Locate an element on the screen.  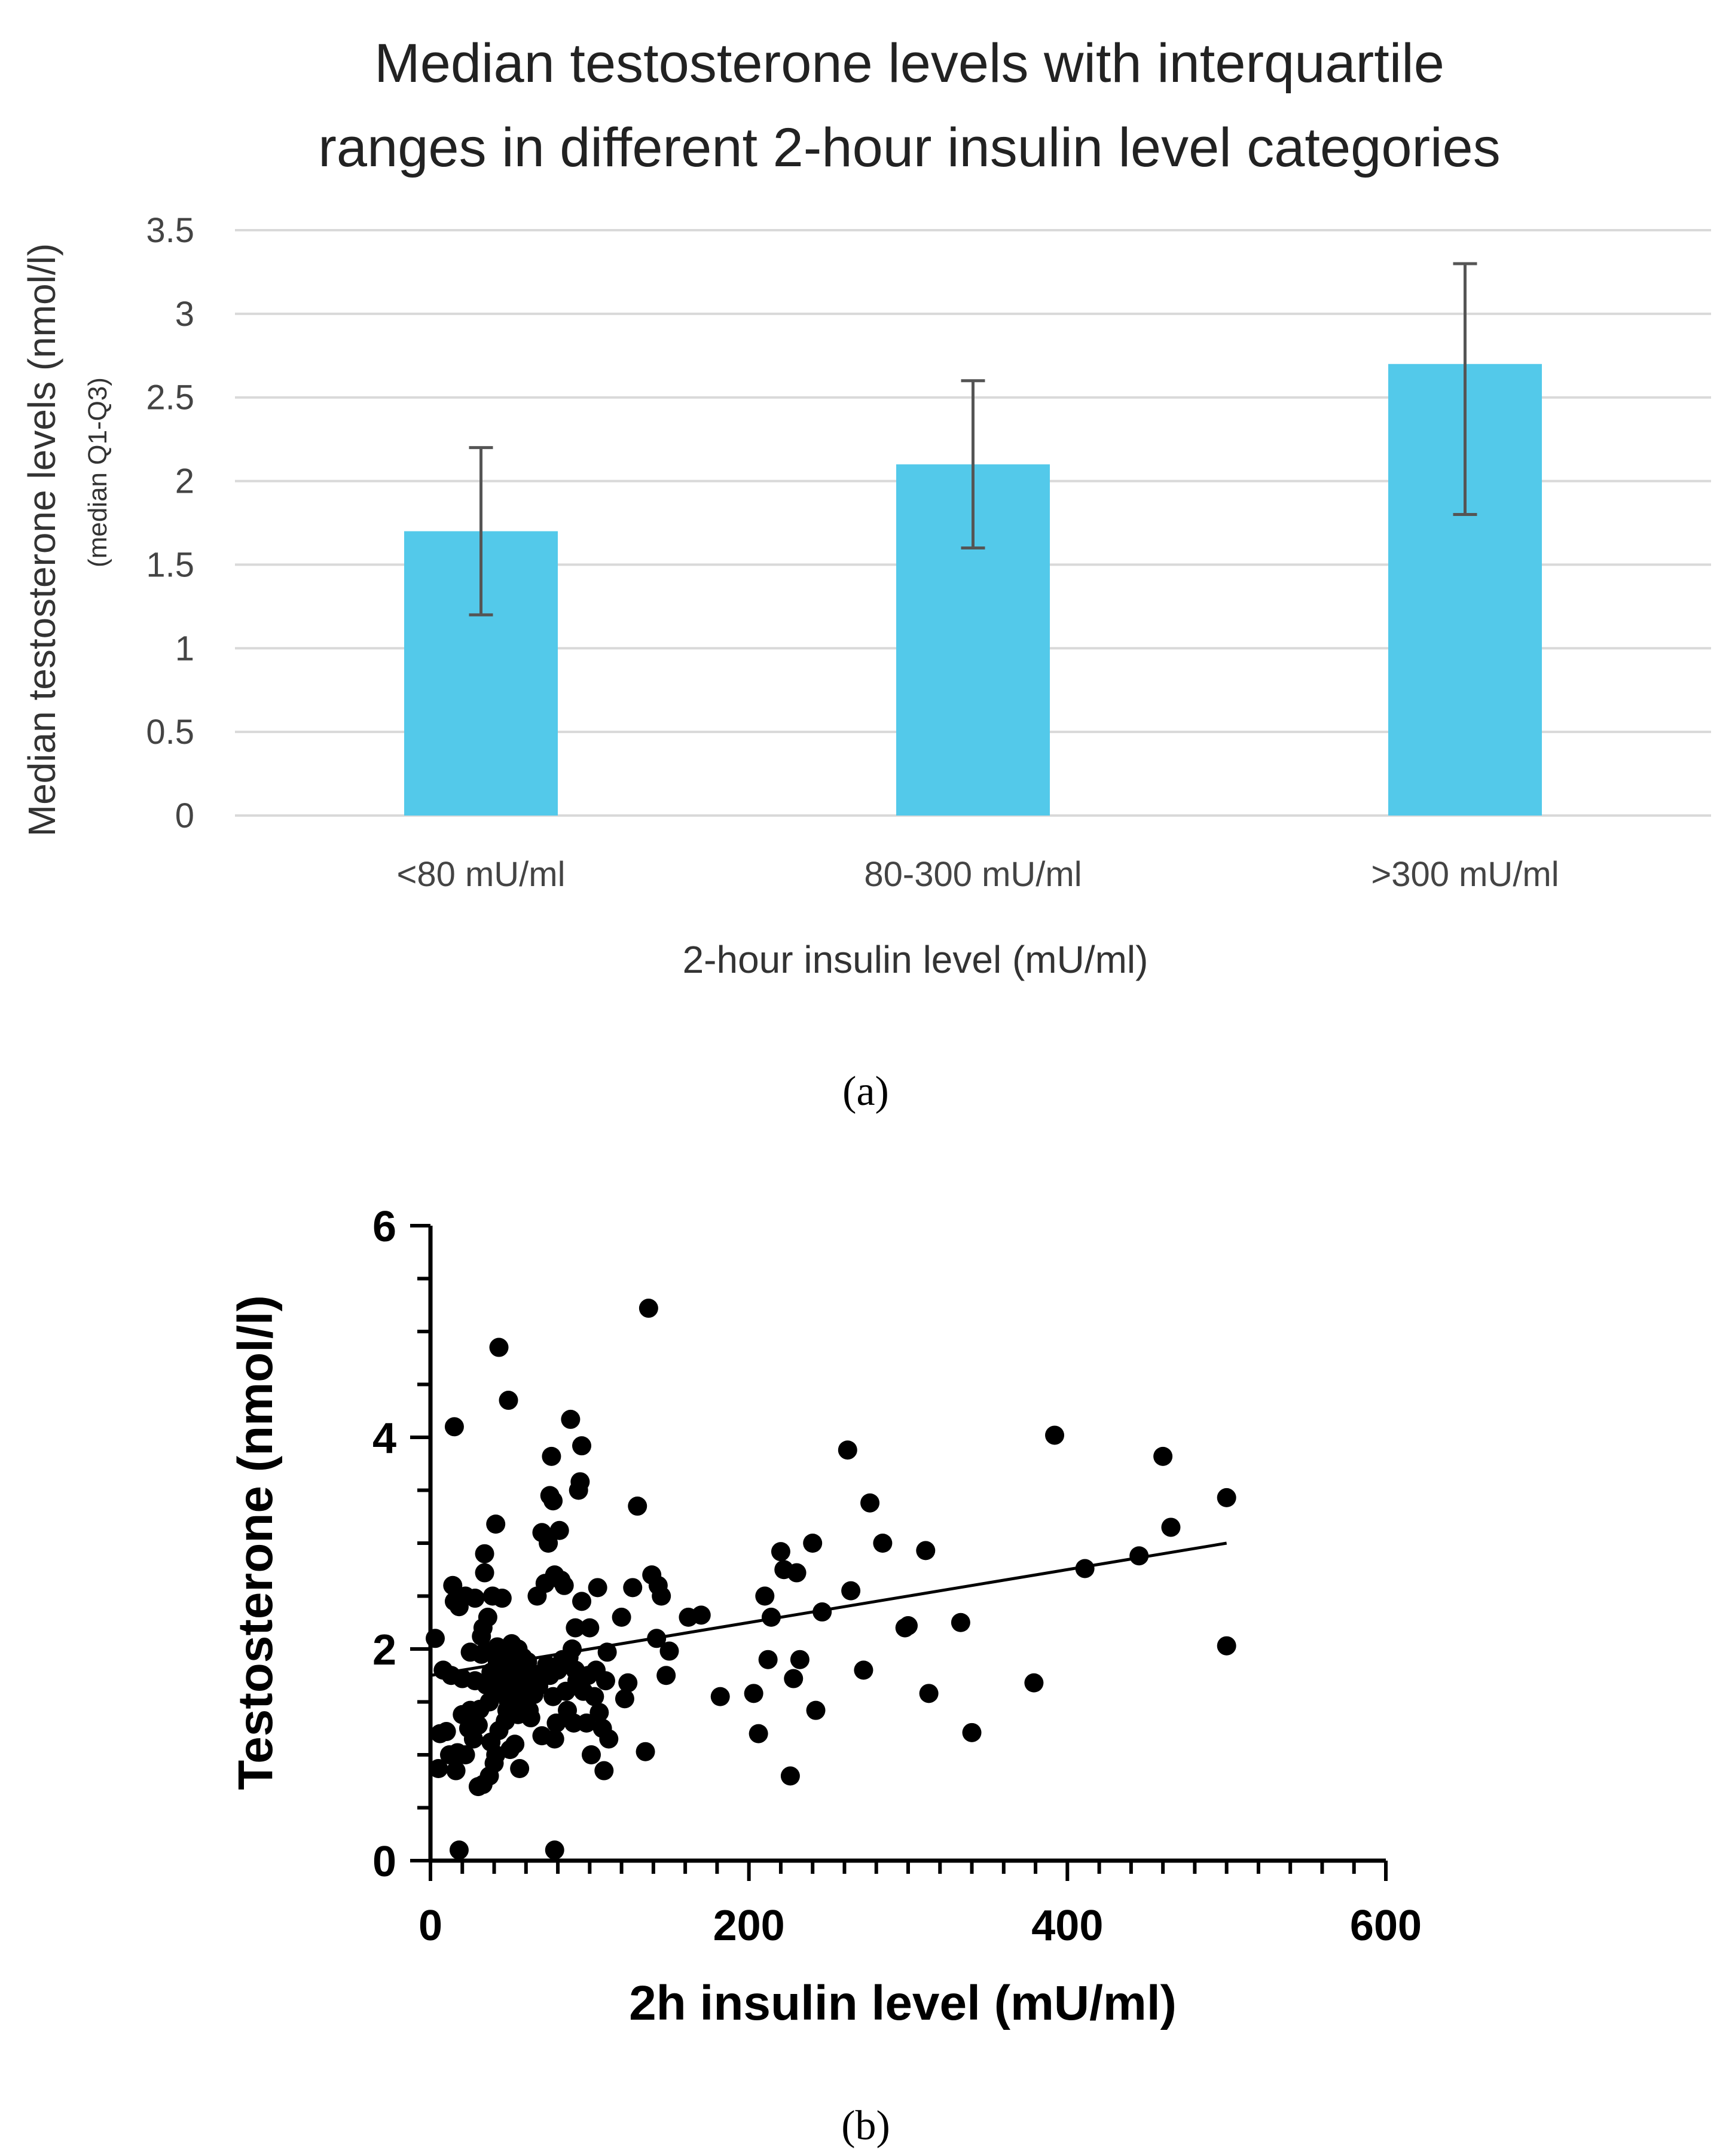
x-axis-label: 2h insulin level (mU/ml) is located at coordinates (903, 2003).